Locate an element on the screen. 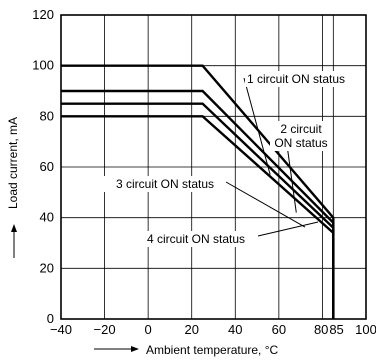 The image size is (376, 360). y-tick-label: 20 is located at coordinates (47, 267).